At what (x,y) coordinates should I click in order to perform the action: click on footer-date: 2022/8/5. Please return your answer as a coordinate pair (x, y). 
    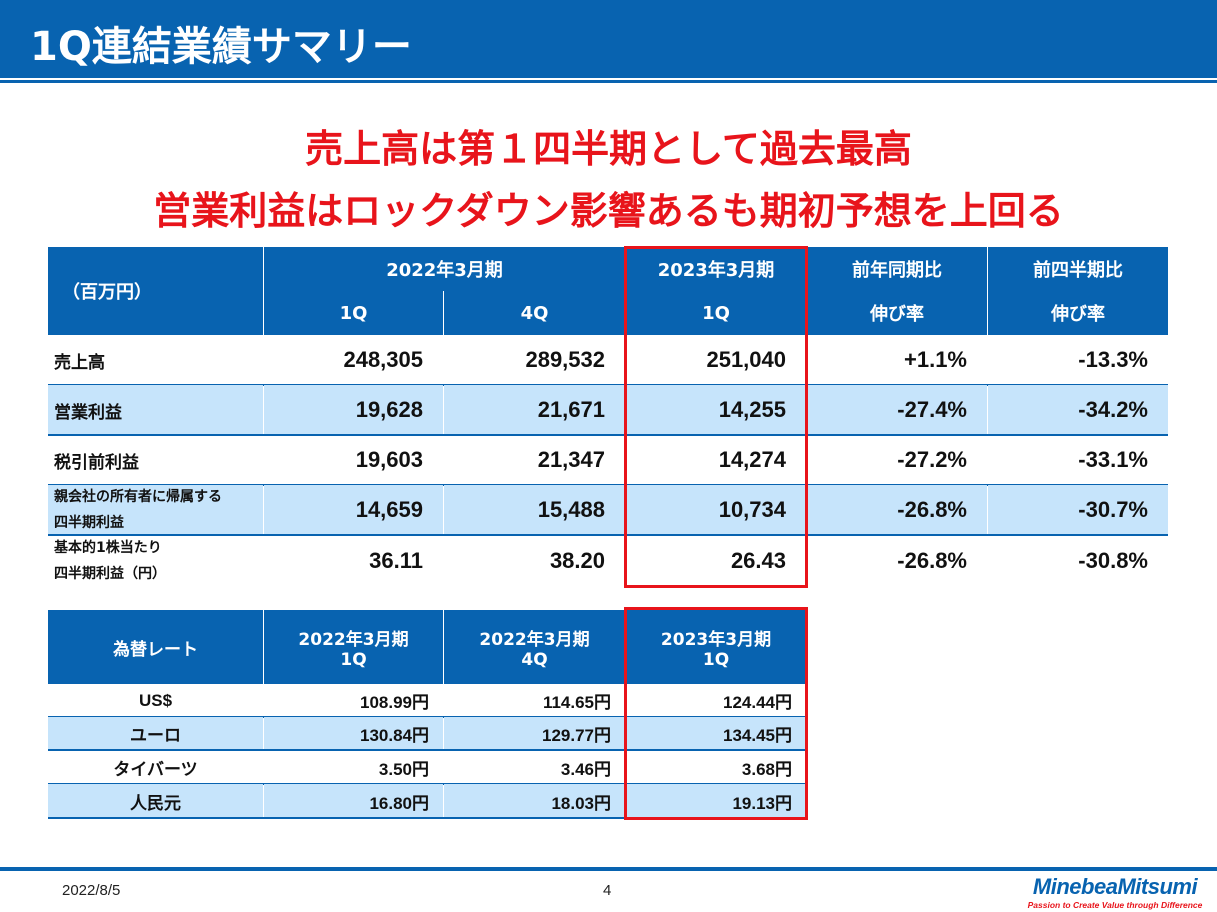
    Looking at the image, I should click on (91, 890).